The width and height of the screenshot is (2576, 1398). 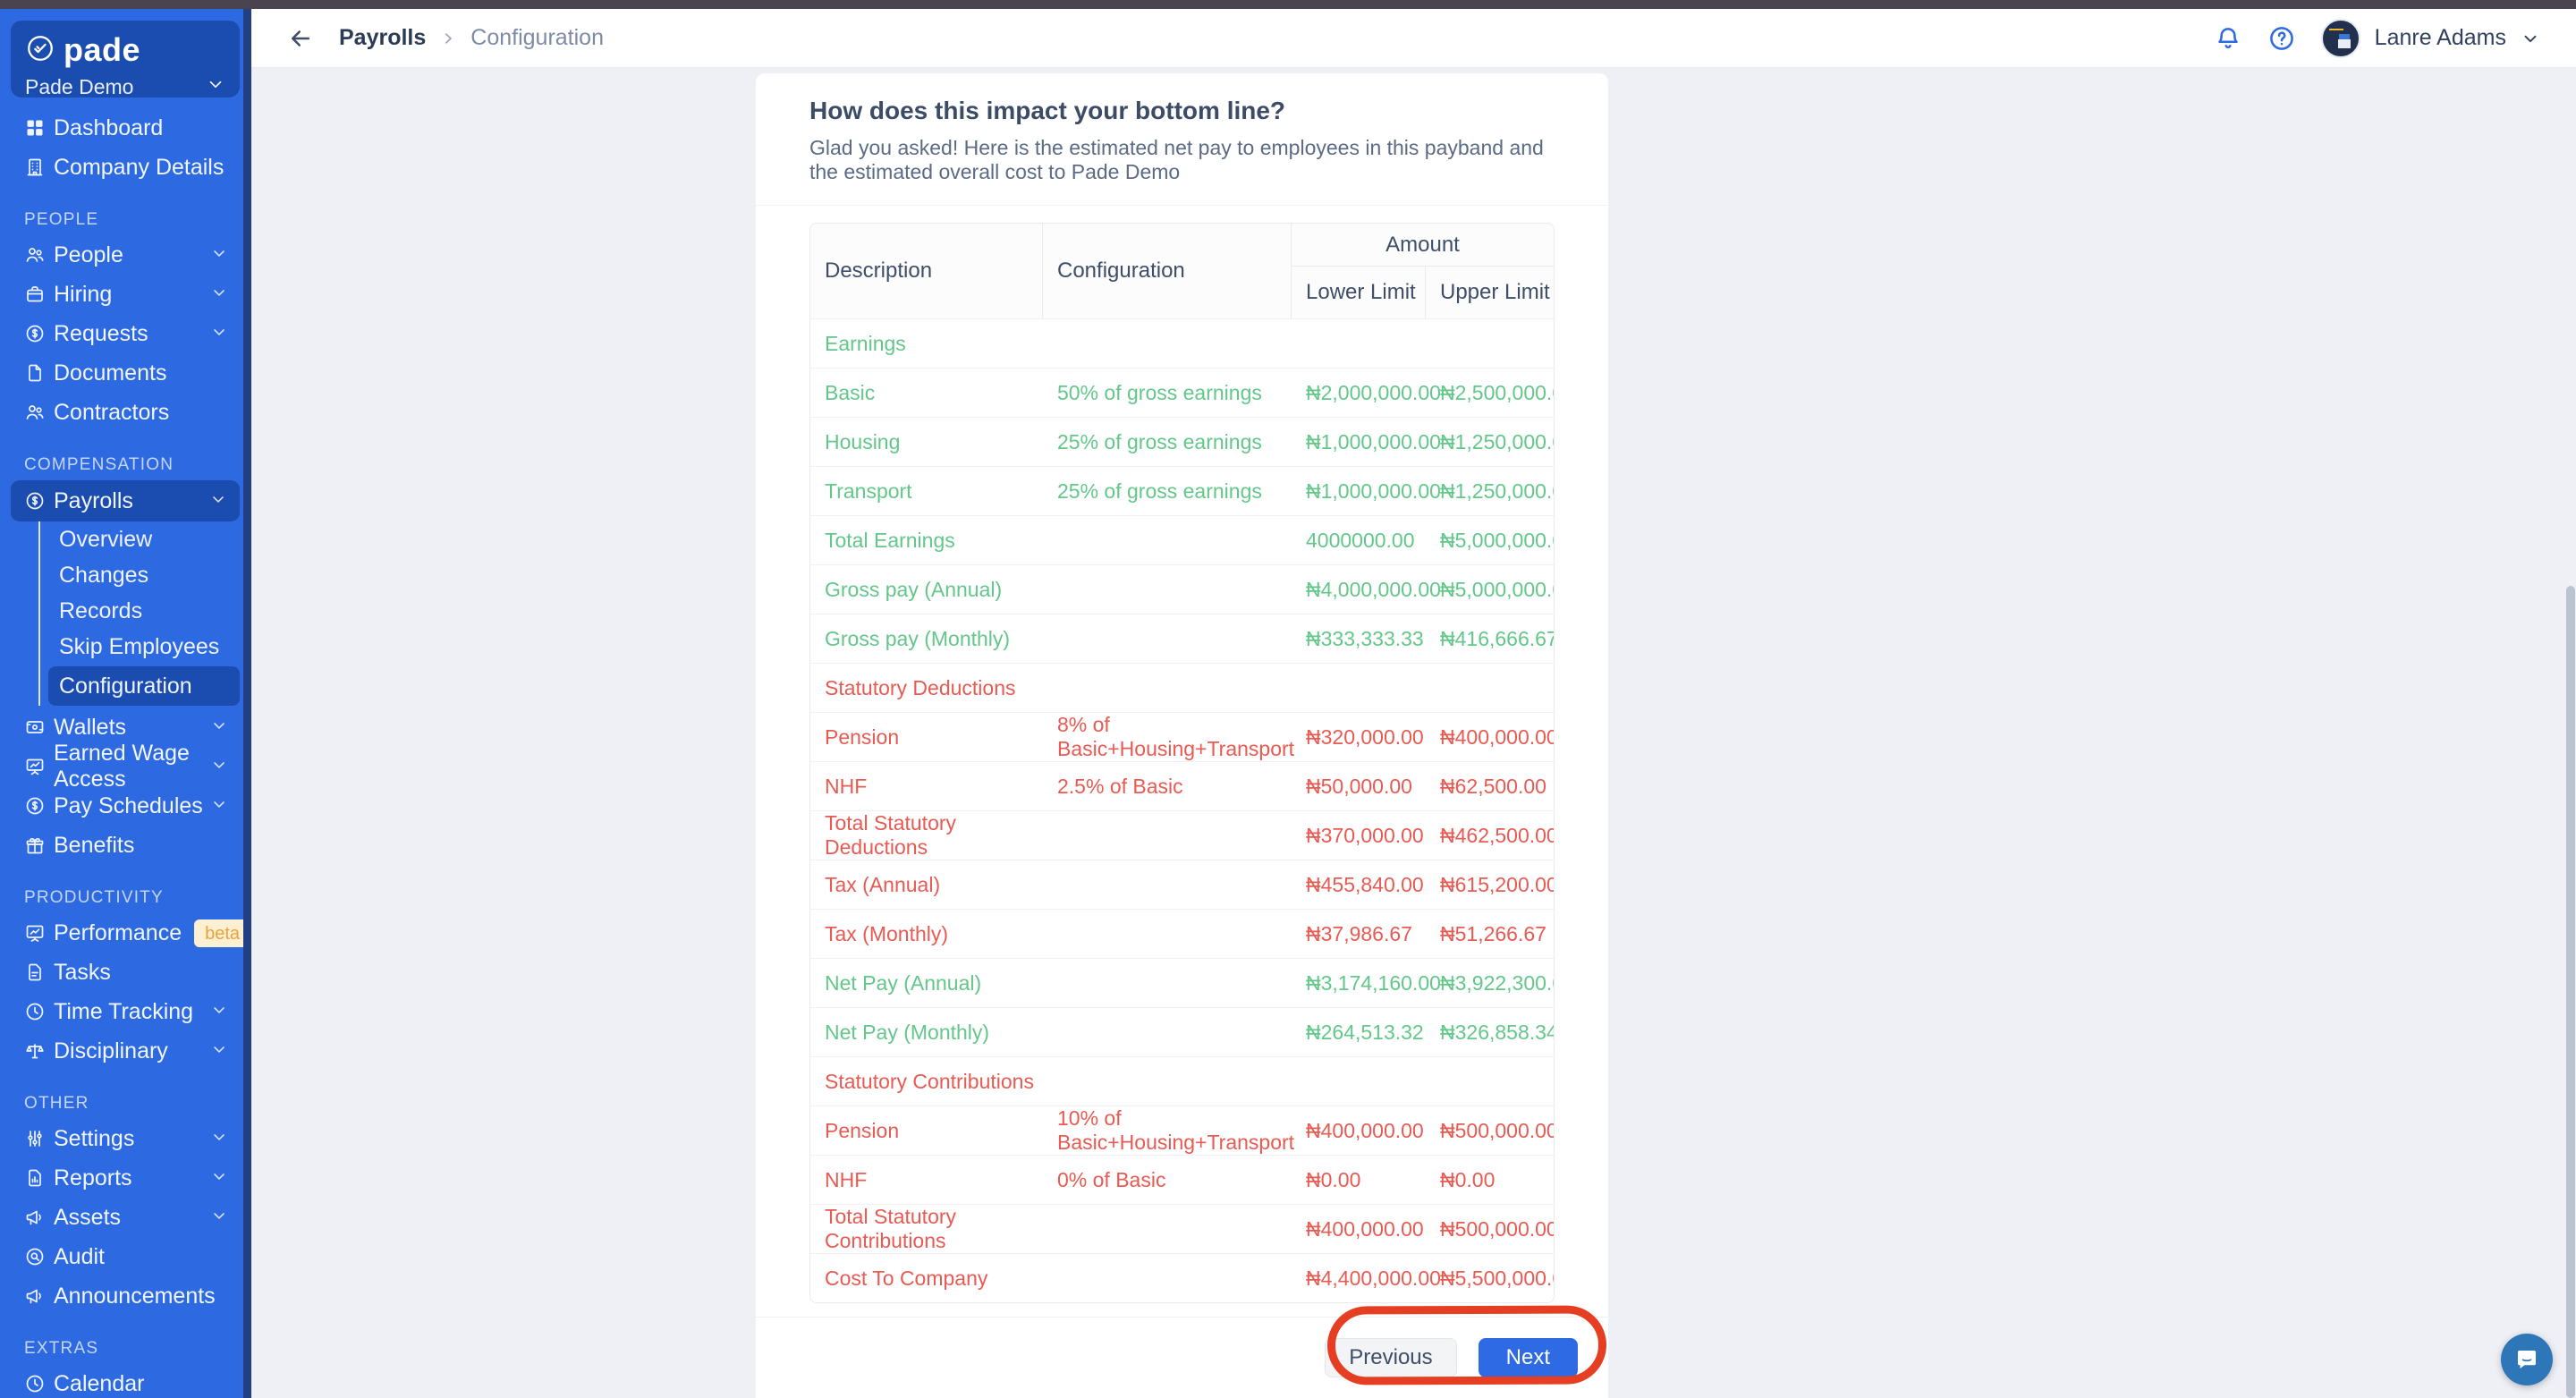 I want to click on header-actions: Lanre Adams, so click(x=2377, y=38).